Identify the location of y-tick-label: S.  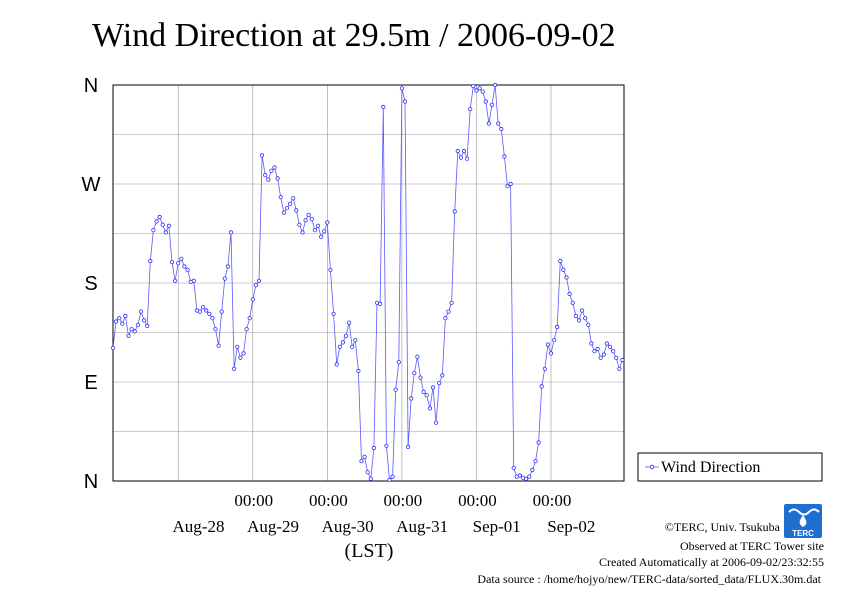
(90, 284).